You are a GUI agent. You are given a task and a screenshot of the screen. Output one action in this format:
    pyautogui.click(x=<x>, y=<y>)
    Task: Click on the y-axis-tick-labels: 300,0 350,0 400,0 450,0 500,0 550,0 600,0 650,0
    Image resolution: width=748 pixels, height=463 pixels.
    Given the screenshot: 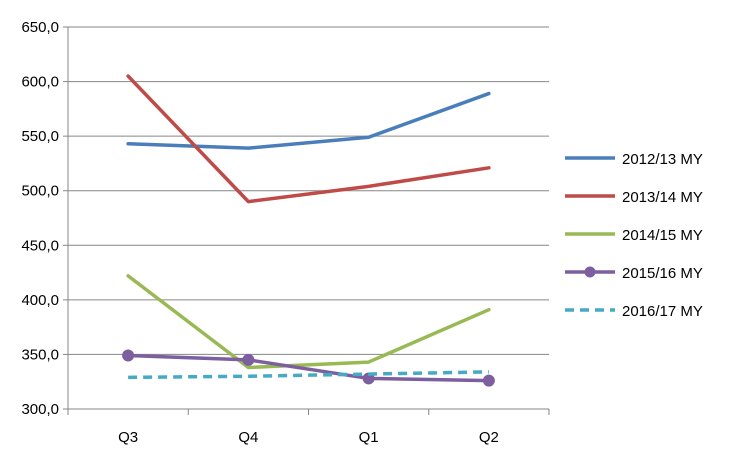 What is the action you would take?
    pyautogui.click(x=40, y=218)
    